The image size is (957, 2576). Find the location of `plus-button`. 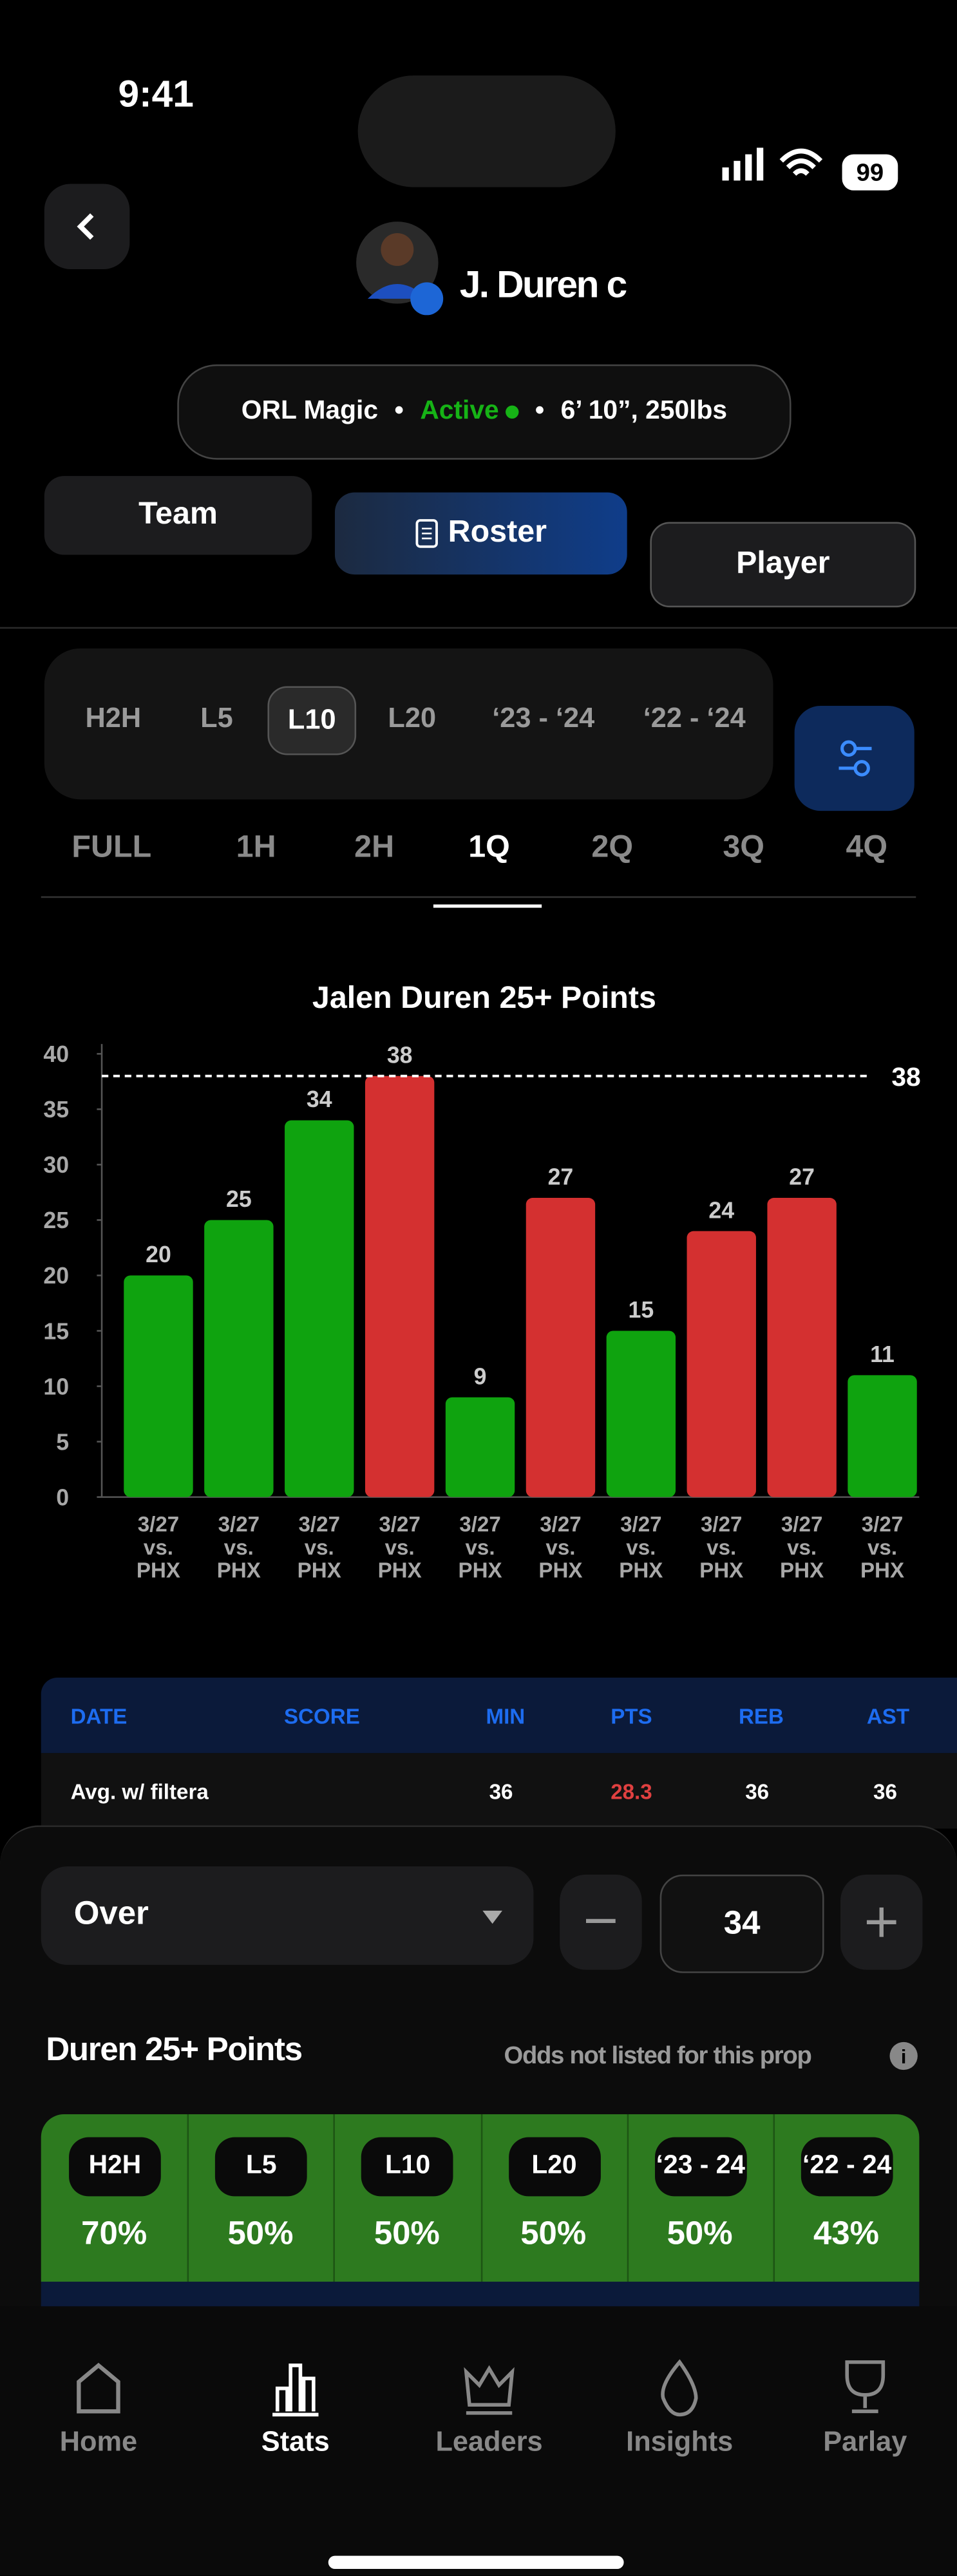

plus-button is located at coordinates (881, 1922).